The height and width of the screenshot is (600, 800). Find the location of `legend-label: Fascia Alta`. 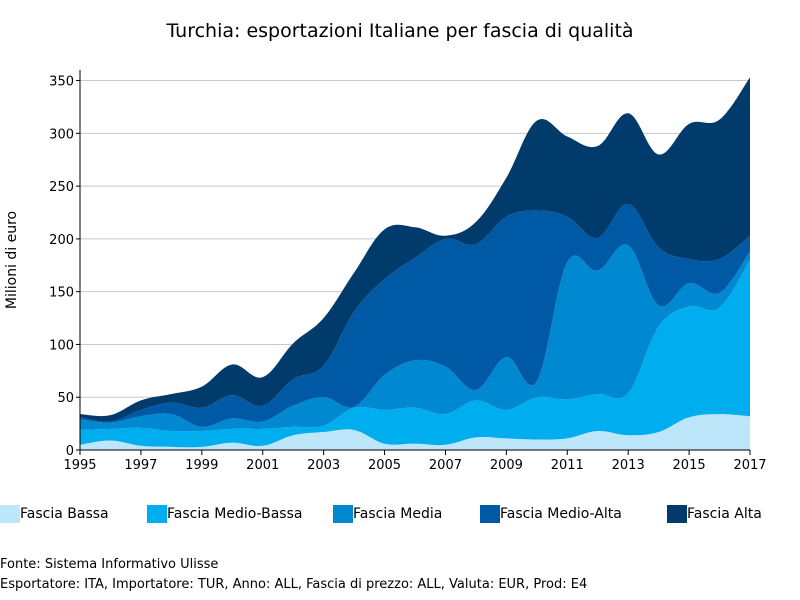

legend-label: Fascia Alta is located at coordinates (724, 514).